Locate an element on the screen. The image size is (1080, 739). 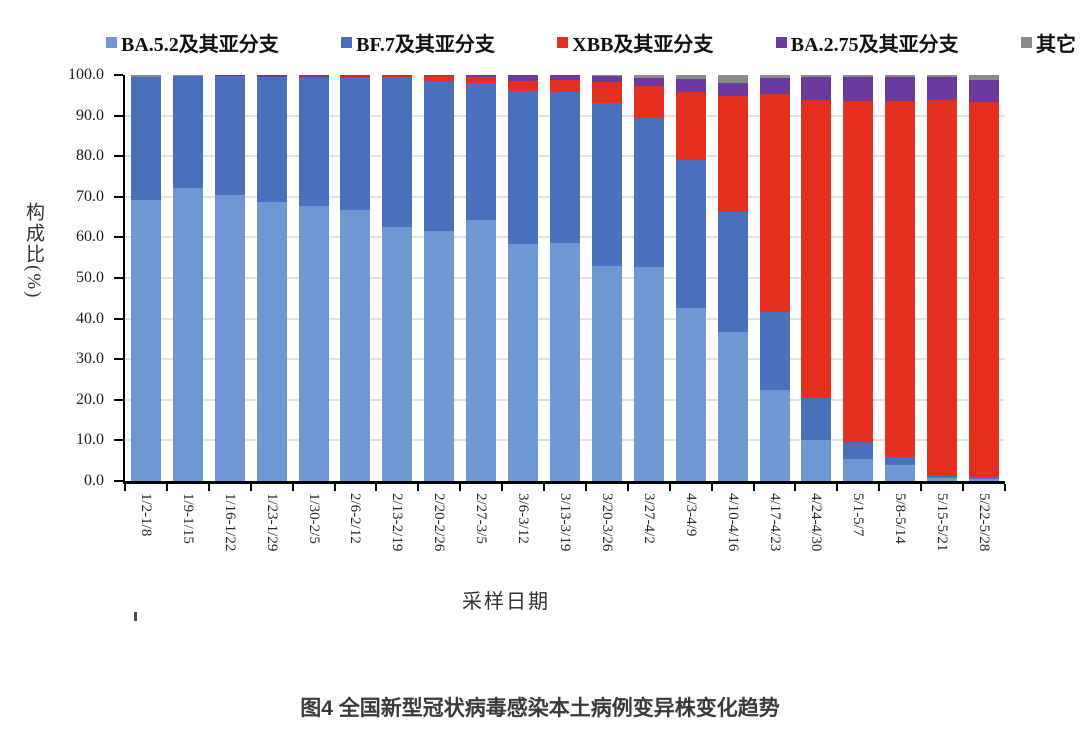
y-tick-label: 100.0 is located at coordinates (86, 74).